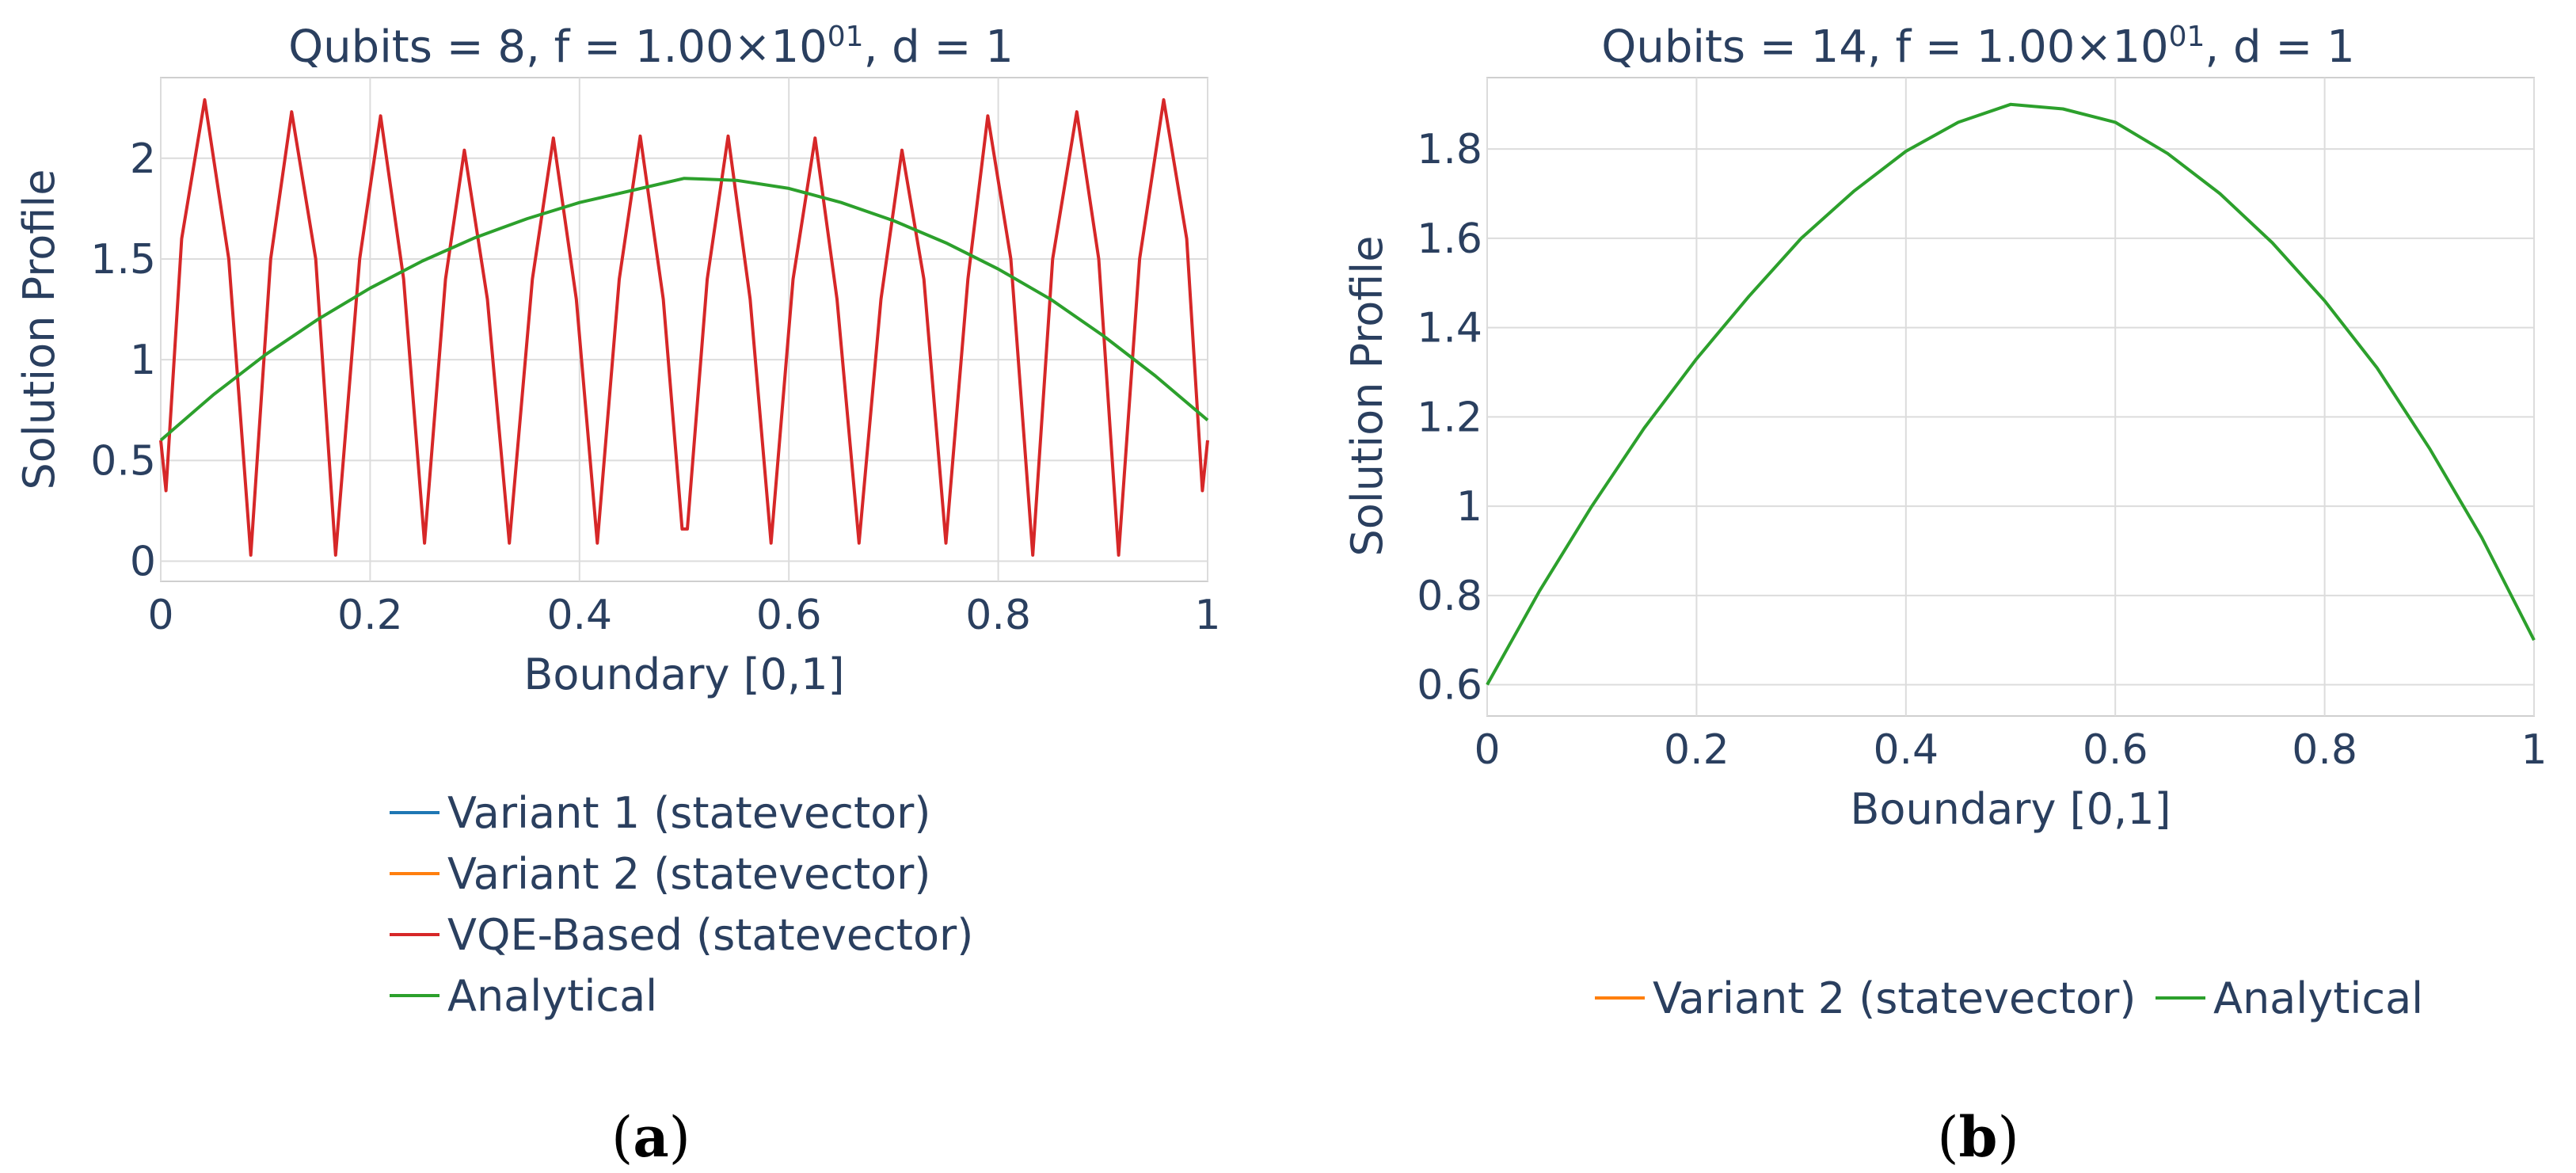  I want to click on caption-b: (b), so click(1978, 1137).